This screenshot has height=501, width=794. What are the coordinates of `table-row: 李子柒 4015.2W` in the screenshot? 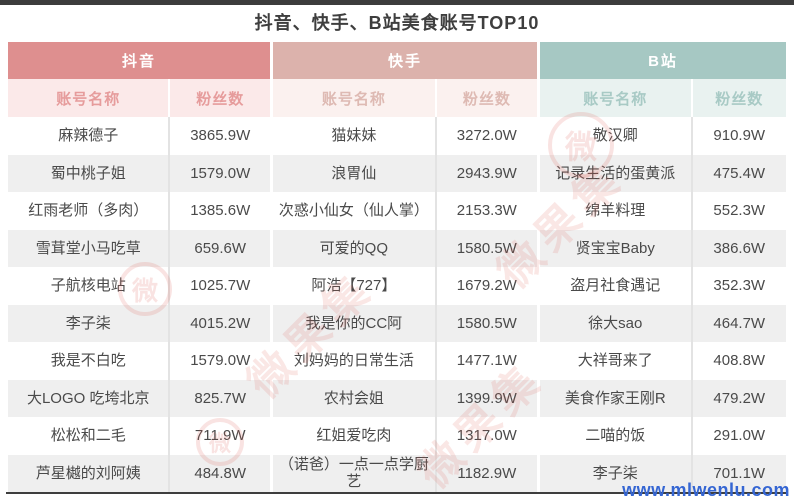 It's located at (139, 323).